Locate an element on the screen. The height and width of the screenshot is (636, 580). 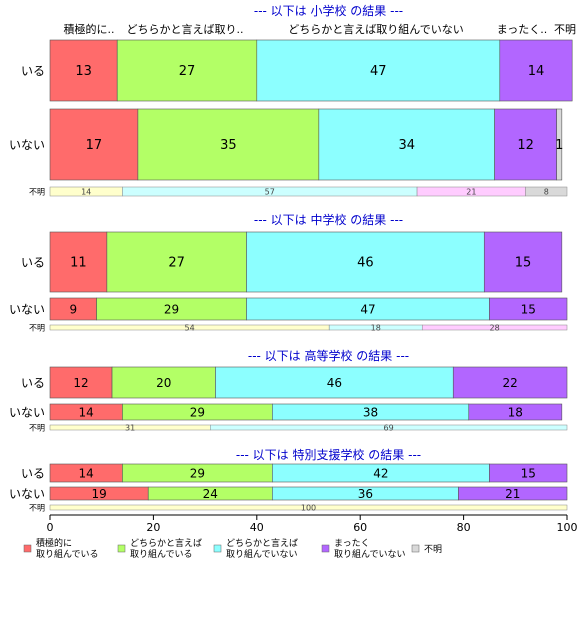
unknown-data-label: 8 is located at coordinates (546, 192).